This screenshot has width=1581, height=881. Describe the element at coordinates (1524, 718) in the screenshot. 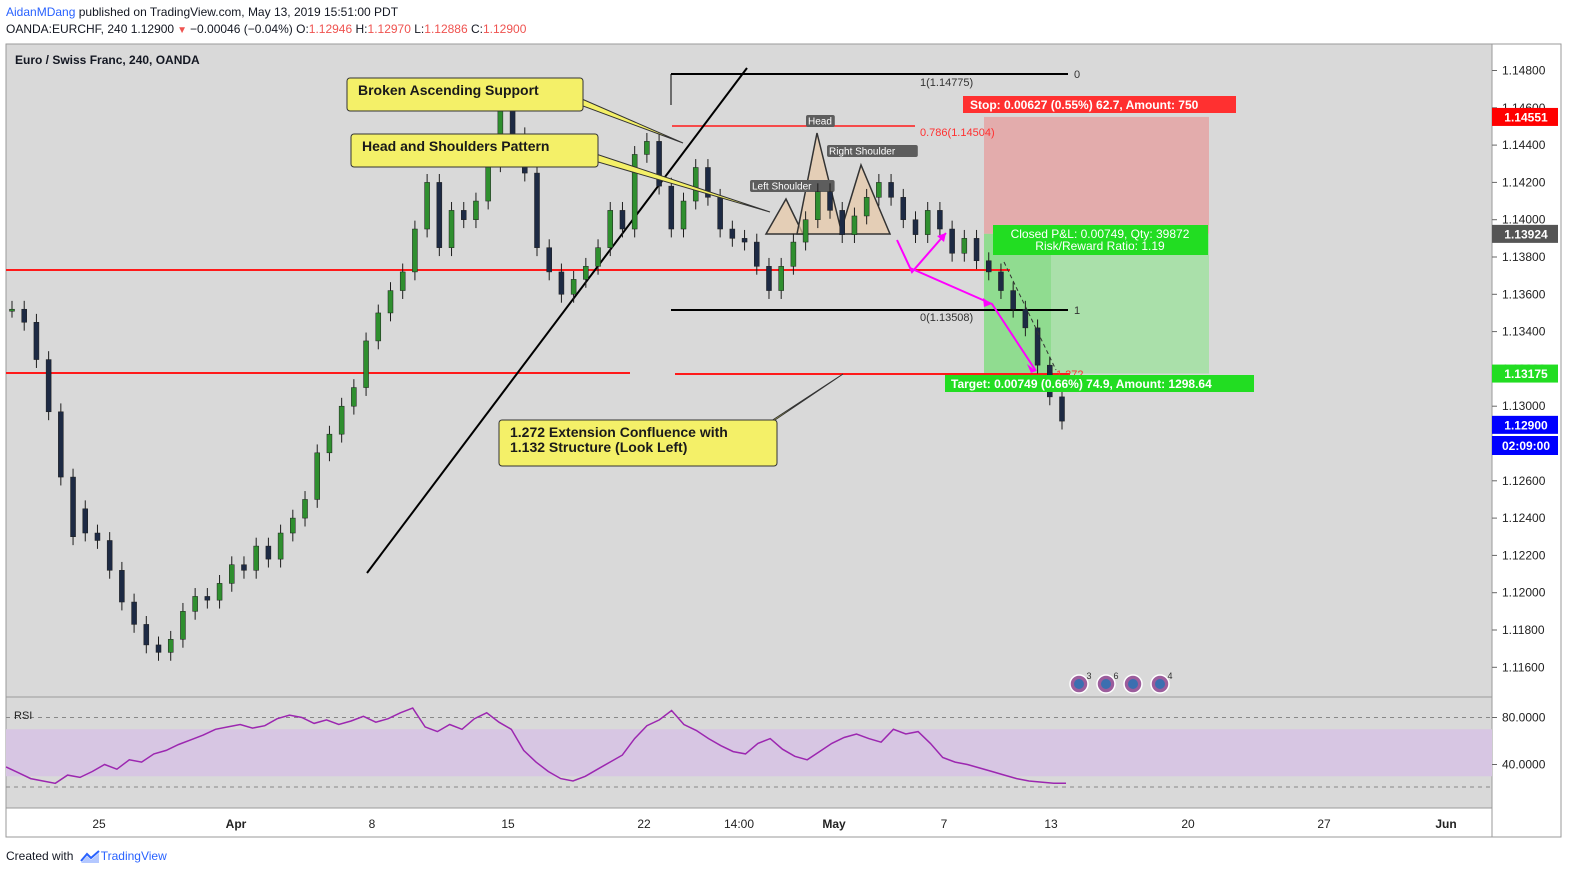

I see `rsi-tick-label: 80.0000` at that location.